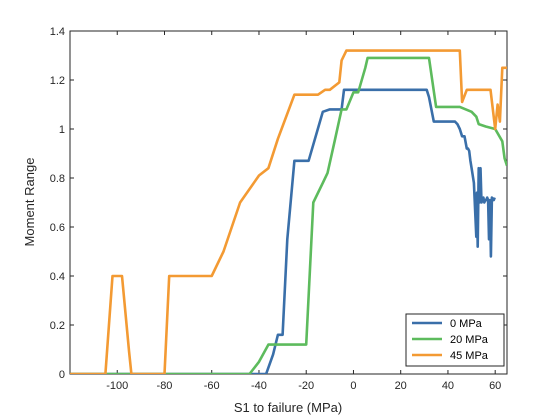 This screenshot has height=420, width=560. Describe the element at coordinates (469, 340) in the screenshot. I see `legend-label: 20 MPa` at that location.